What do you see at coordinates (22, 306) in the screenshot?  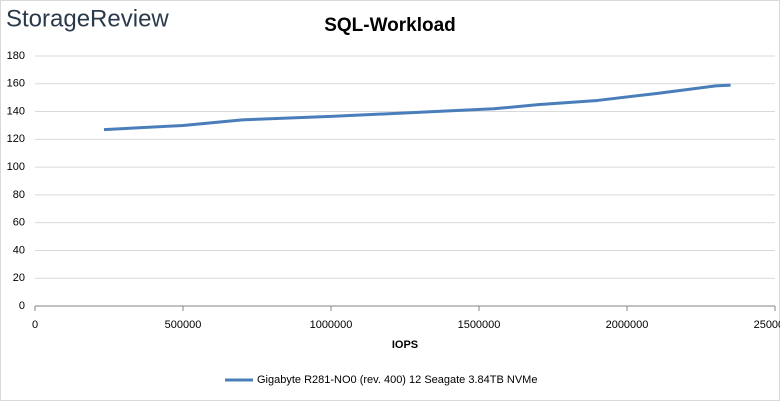 I see `y-tick-label: 0` at bounding box center [22, 306].